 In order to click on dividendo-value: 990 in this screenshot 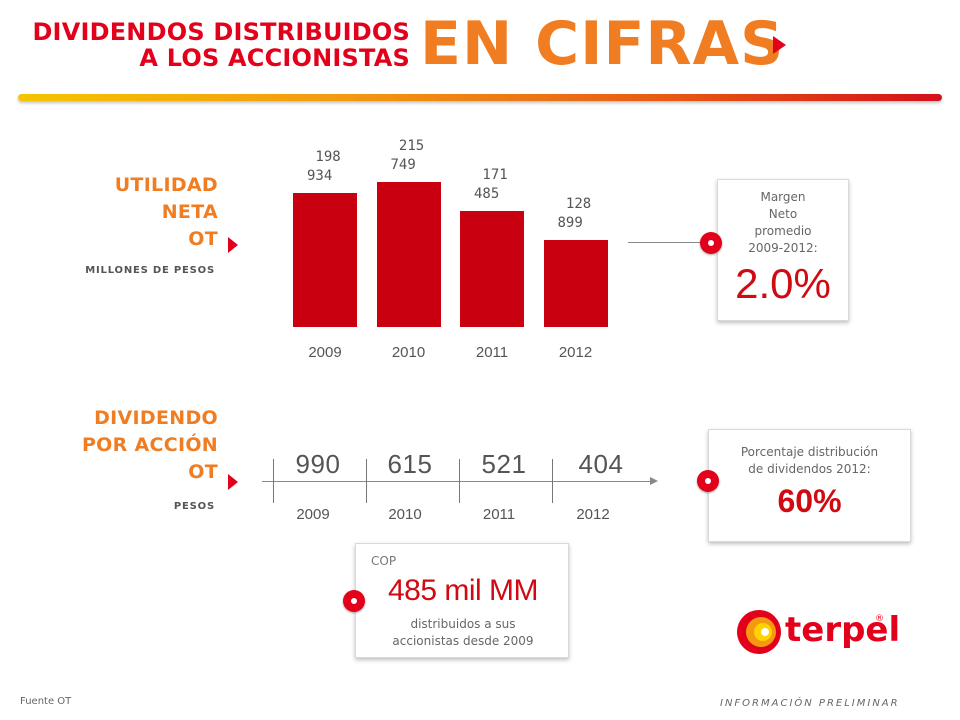, I will do `click(318, 464)`.